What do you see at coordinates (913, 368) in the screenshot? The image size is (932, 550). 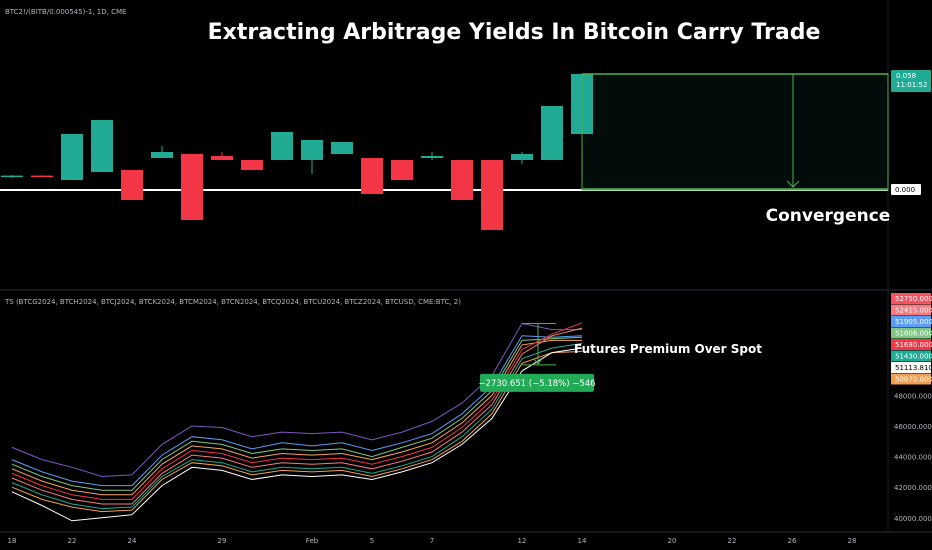 I see `series-price-value: 51113.810` at bounding box center [913, 368].